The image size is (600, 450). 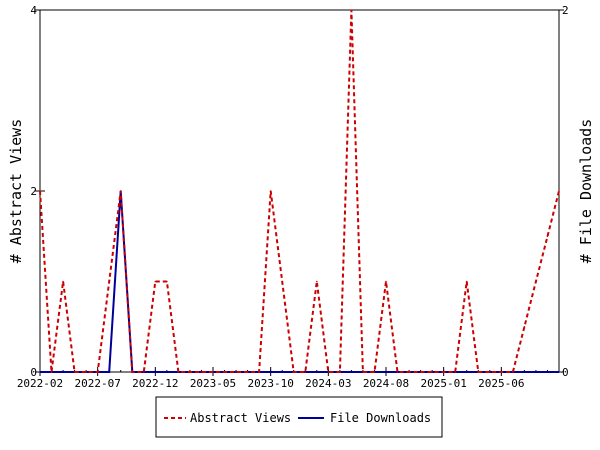 I want to click on x-tick-label: 2024-08, so click(x=386, y=383).